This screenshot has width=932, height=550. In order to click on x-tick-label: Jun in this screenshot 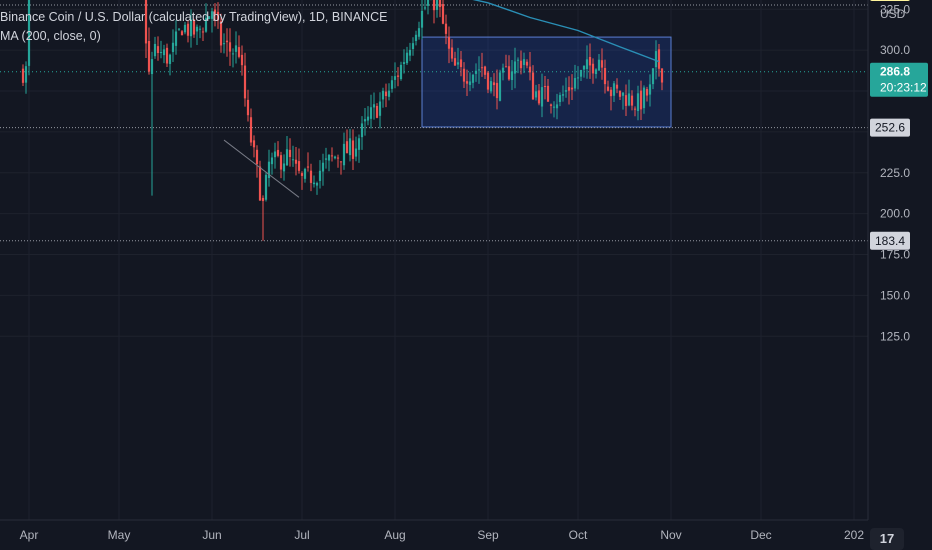, I will do `click(211, 535)`.